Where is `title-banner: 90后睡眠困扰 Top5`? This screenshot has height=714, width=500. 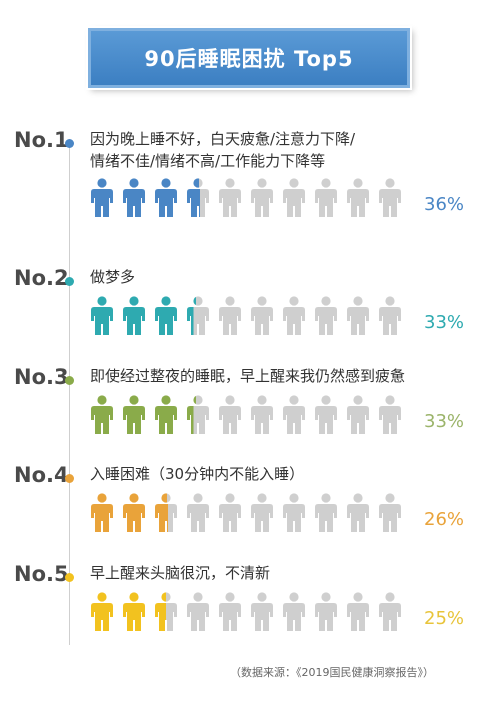 title-banner: 90后睡眠困扰 Top5 is located at coordinates (249, 58).